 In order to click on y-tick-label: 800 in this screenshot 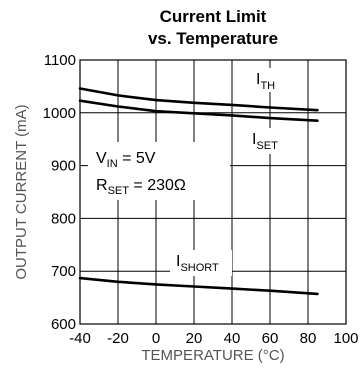, I will do `click(63, 218)`.